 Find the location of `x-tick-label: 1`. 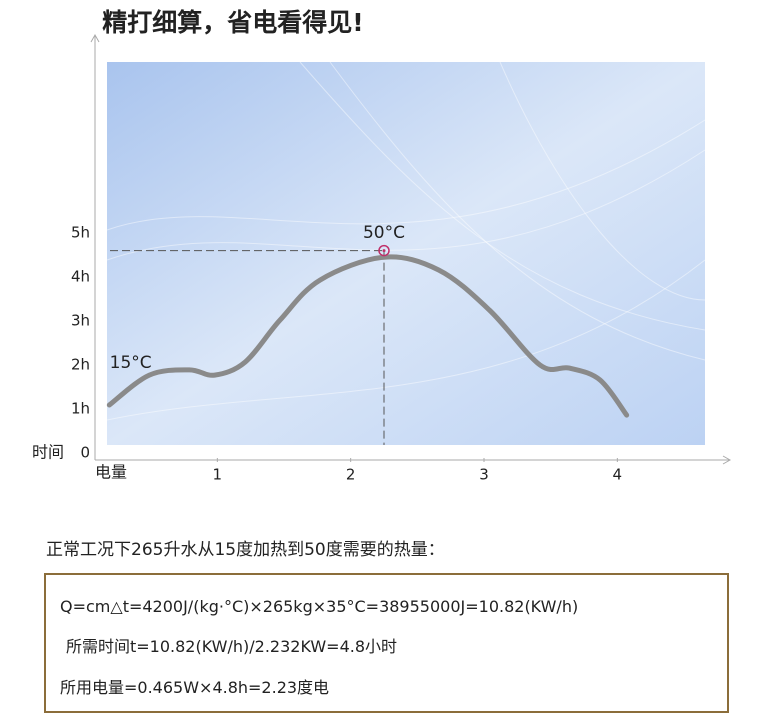

x-tick-label: 1 is located at coordinates (218, 475).